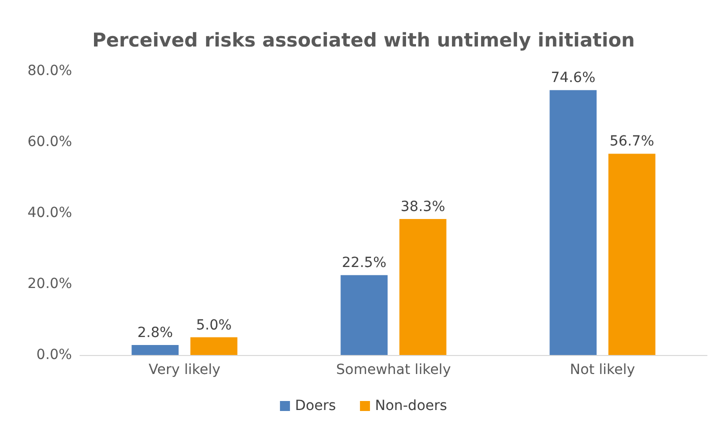 This screenshot has width=727, height=440. I want to click on data-label: 56.7%, so click(632, 142).